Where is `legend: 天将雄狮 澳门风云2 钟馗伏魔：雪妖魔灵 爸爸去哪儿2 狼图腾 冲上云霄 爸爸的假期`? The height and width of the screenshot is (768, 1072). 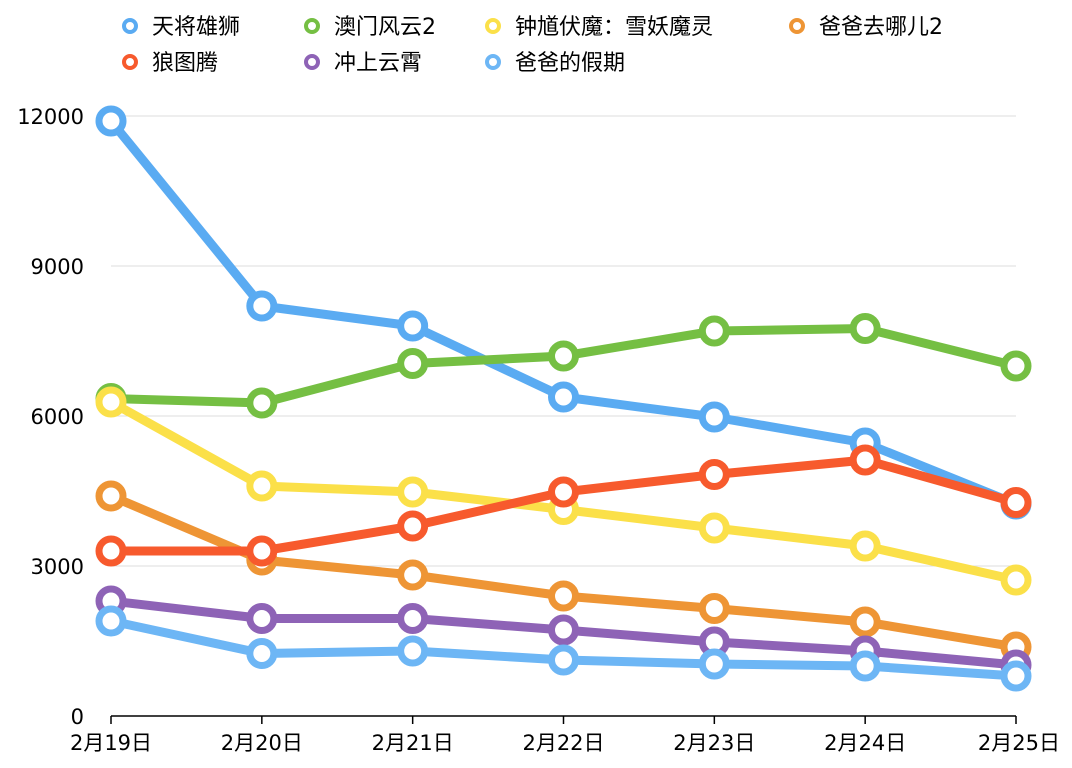
legend: 天将雄狮 澳门风云2 钟馗伏魔：雪妖魔灵 爸爸去哪儿2 狼图腾 冲上云霄 爸爸的假期 is located at coordinates (532, 45).